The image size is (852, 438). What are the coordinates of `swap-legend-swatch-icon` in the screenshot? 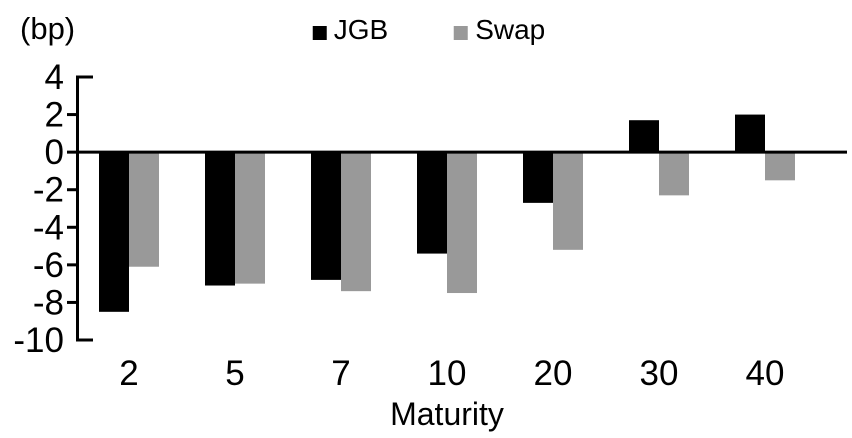 It's located at (461, 32).